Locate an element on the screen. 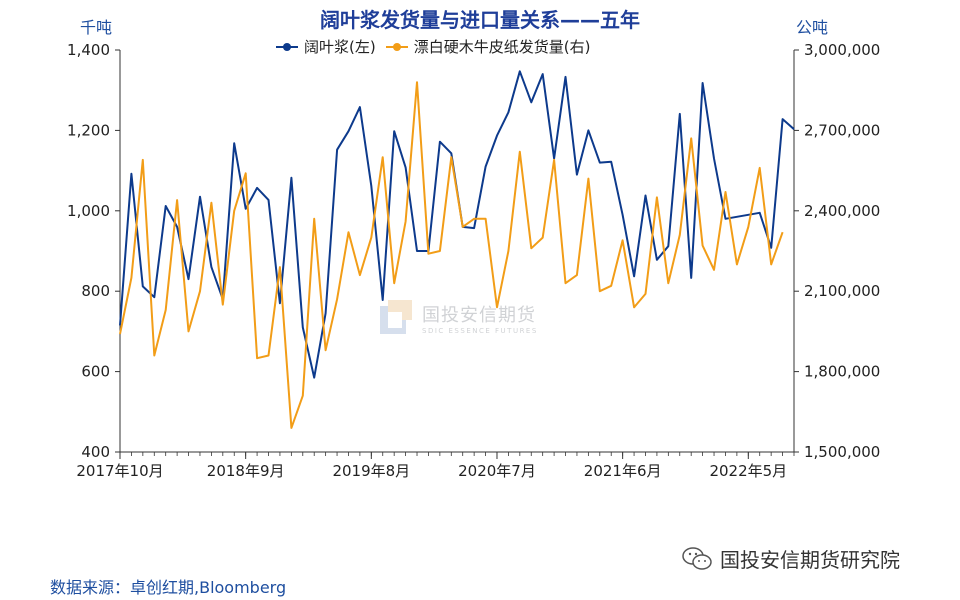 This screenshot has height=600, width=960. right-tick-label: 3,000,000 is located at coordinates (842, 50).